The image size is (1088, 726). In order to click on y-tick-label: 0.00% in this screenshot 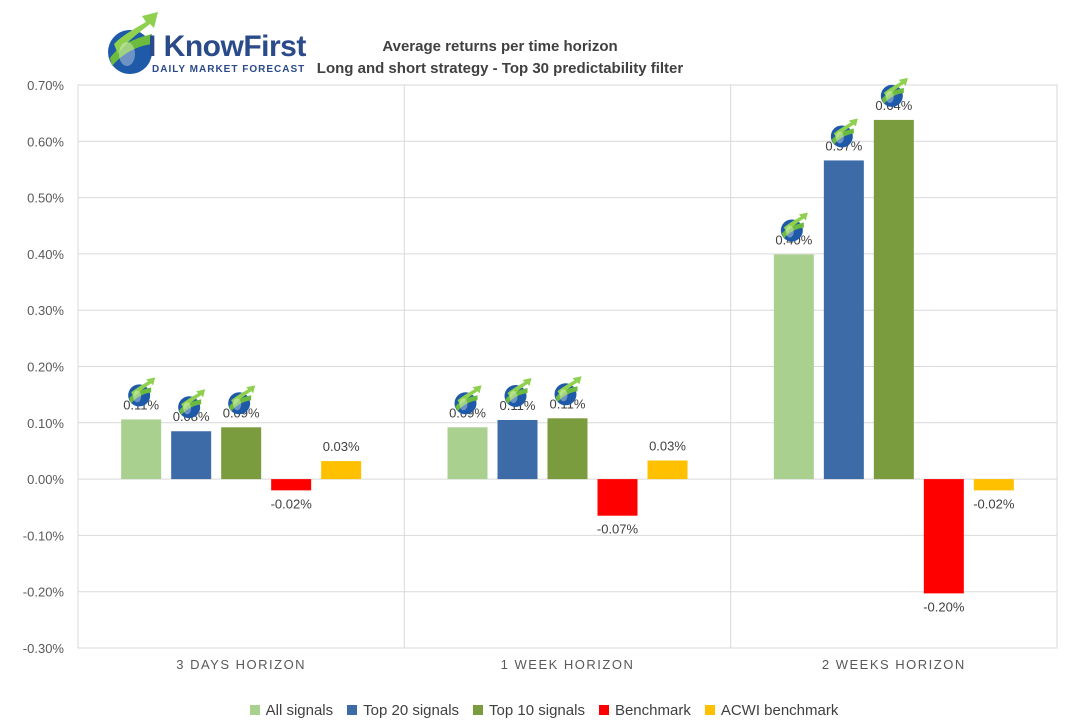, I will do `click(45, 479)`.